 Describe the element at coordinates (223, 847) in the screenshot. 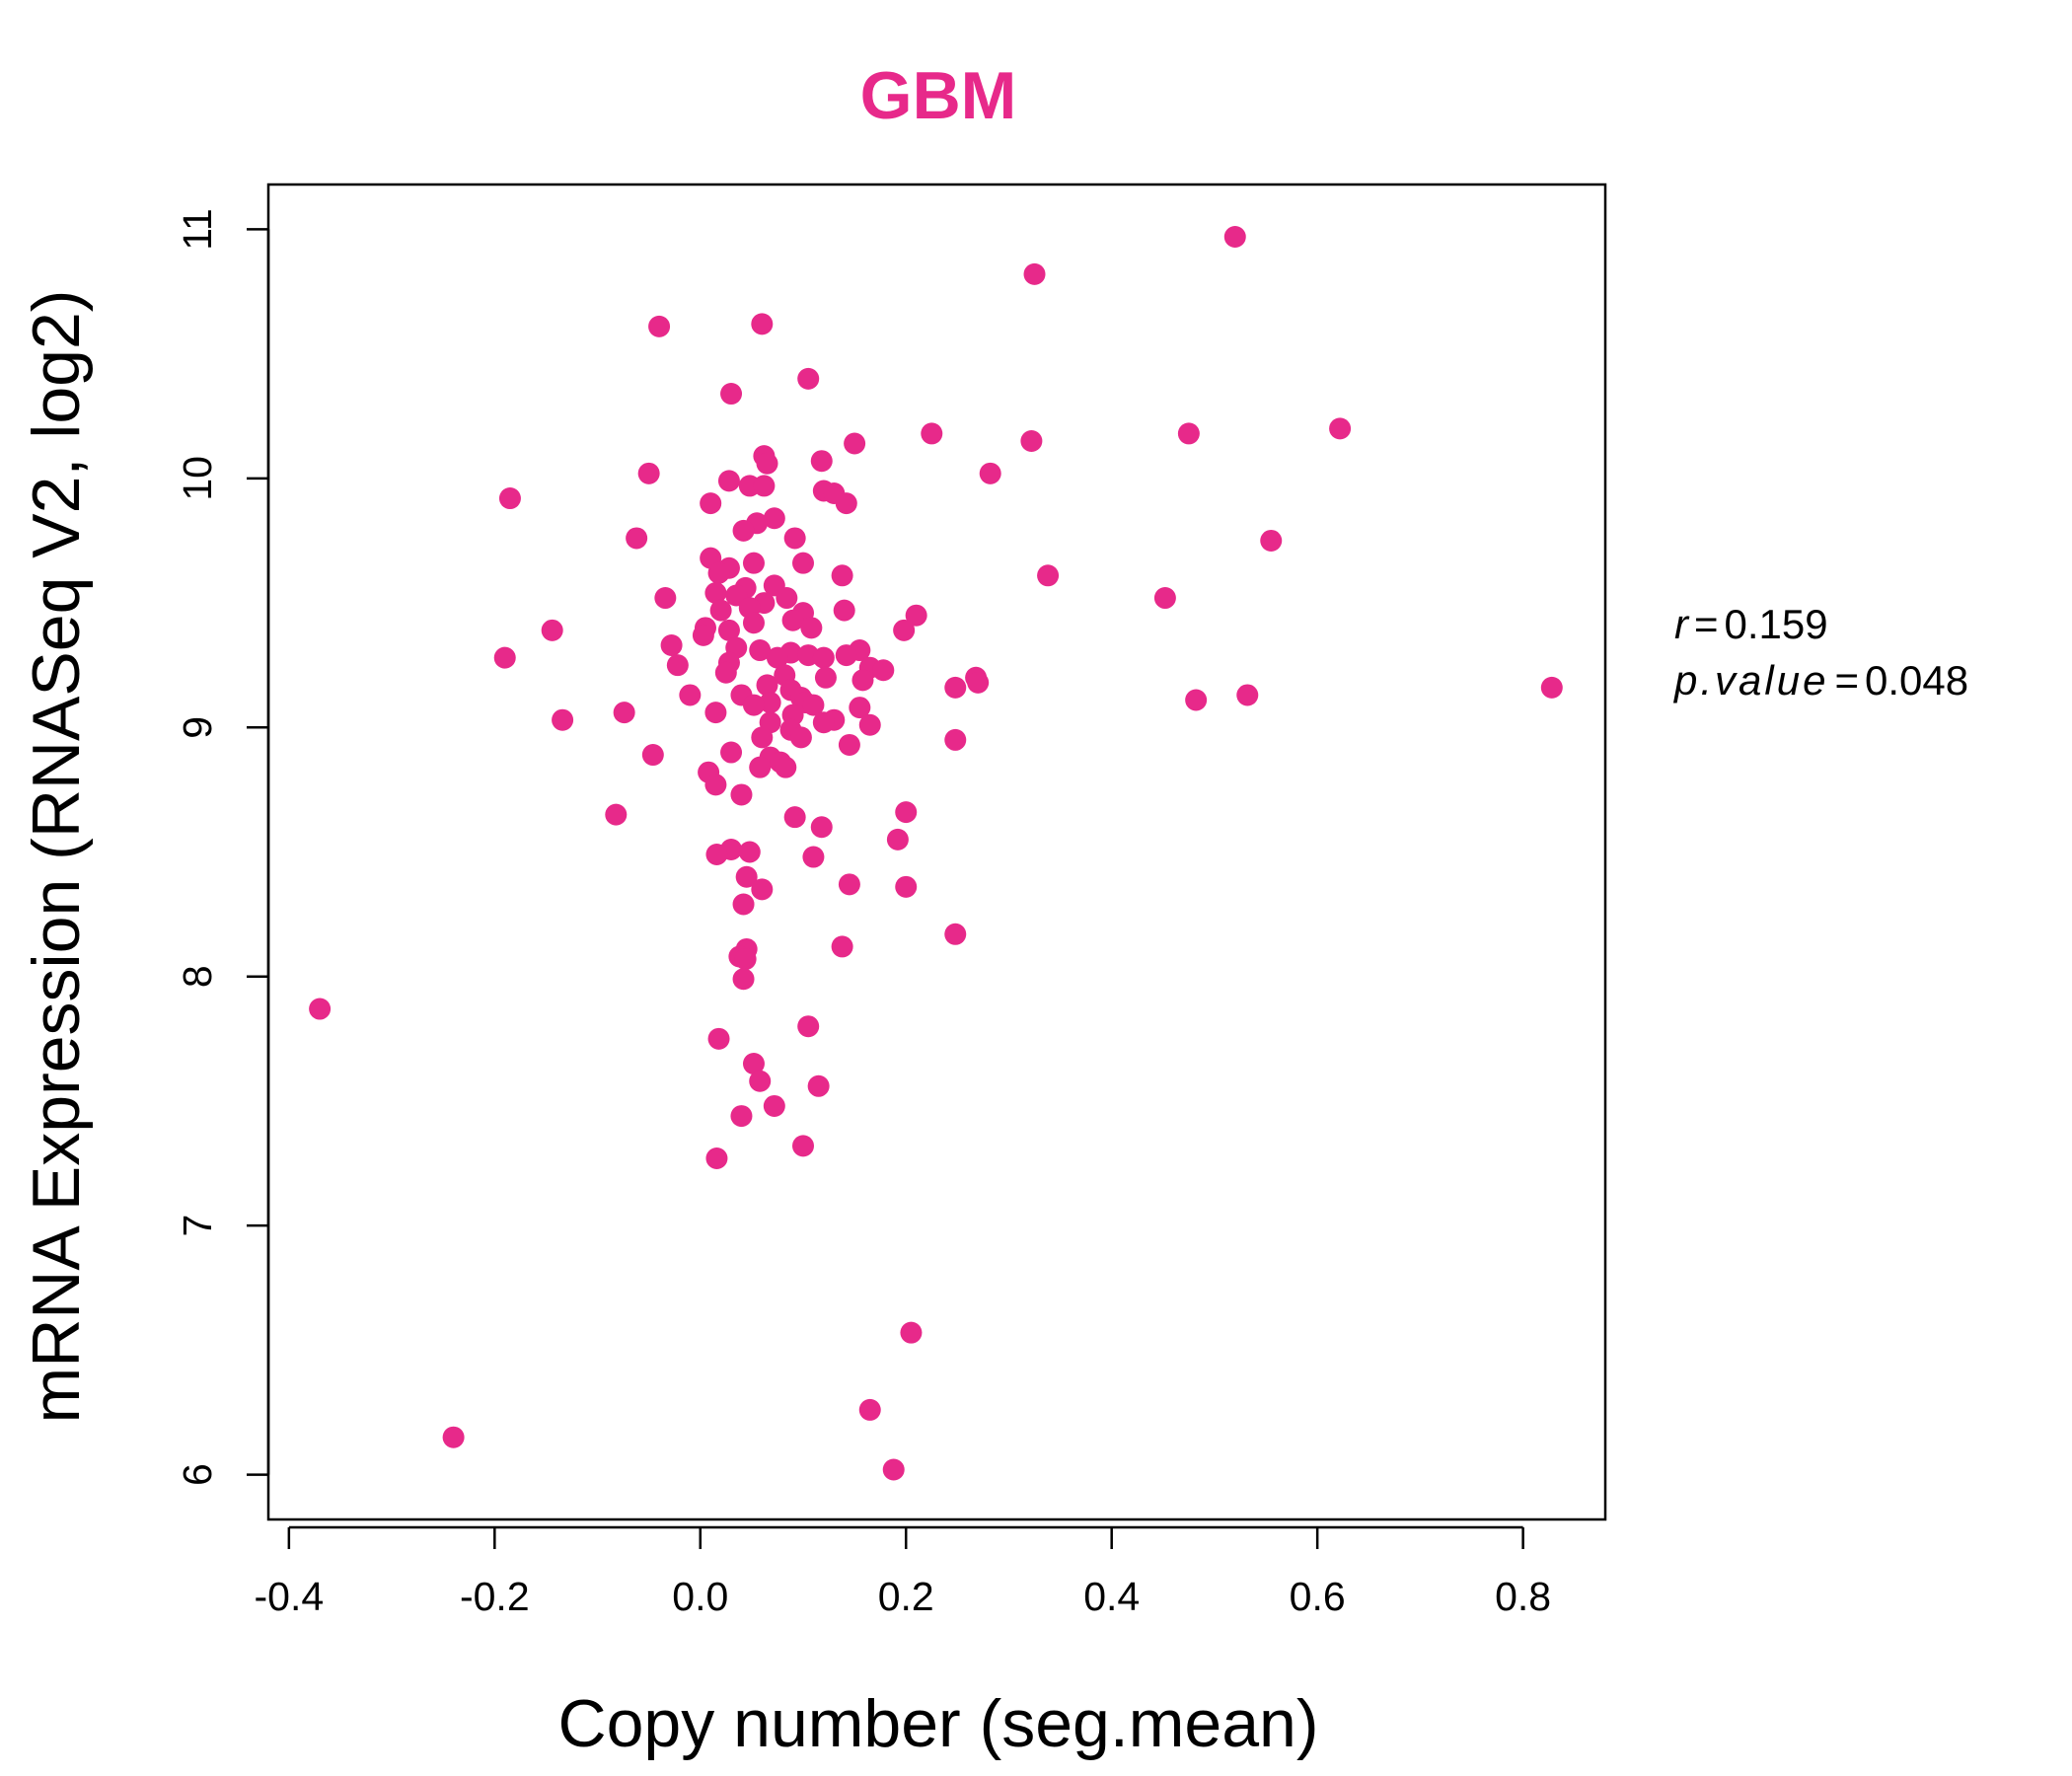

I see `y-axis: 6 7 8 9 10 11` at that location.